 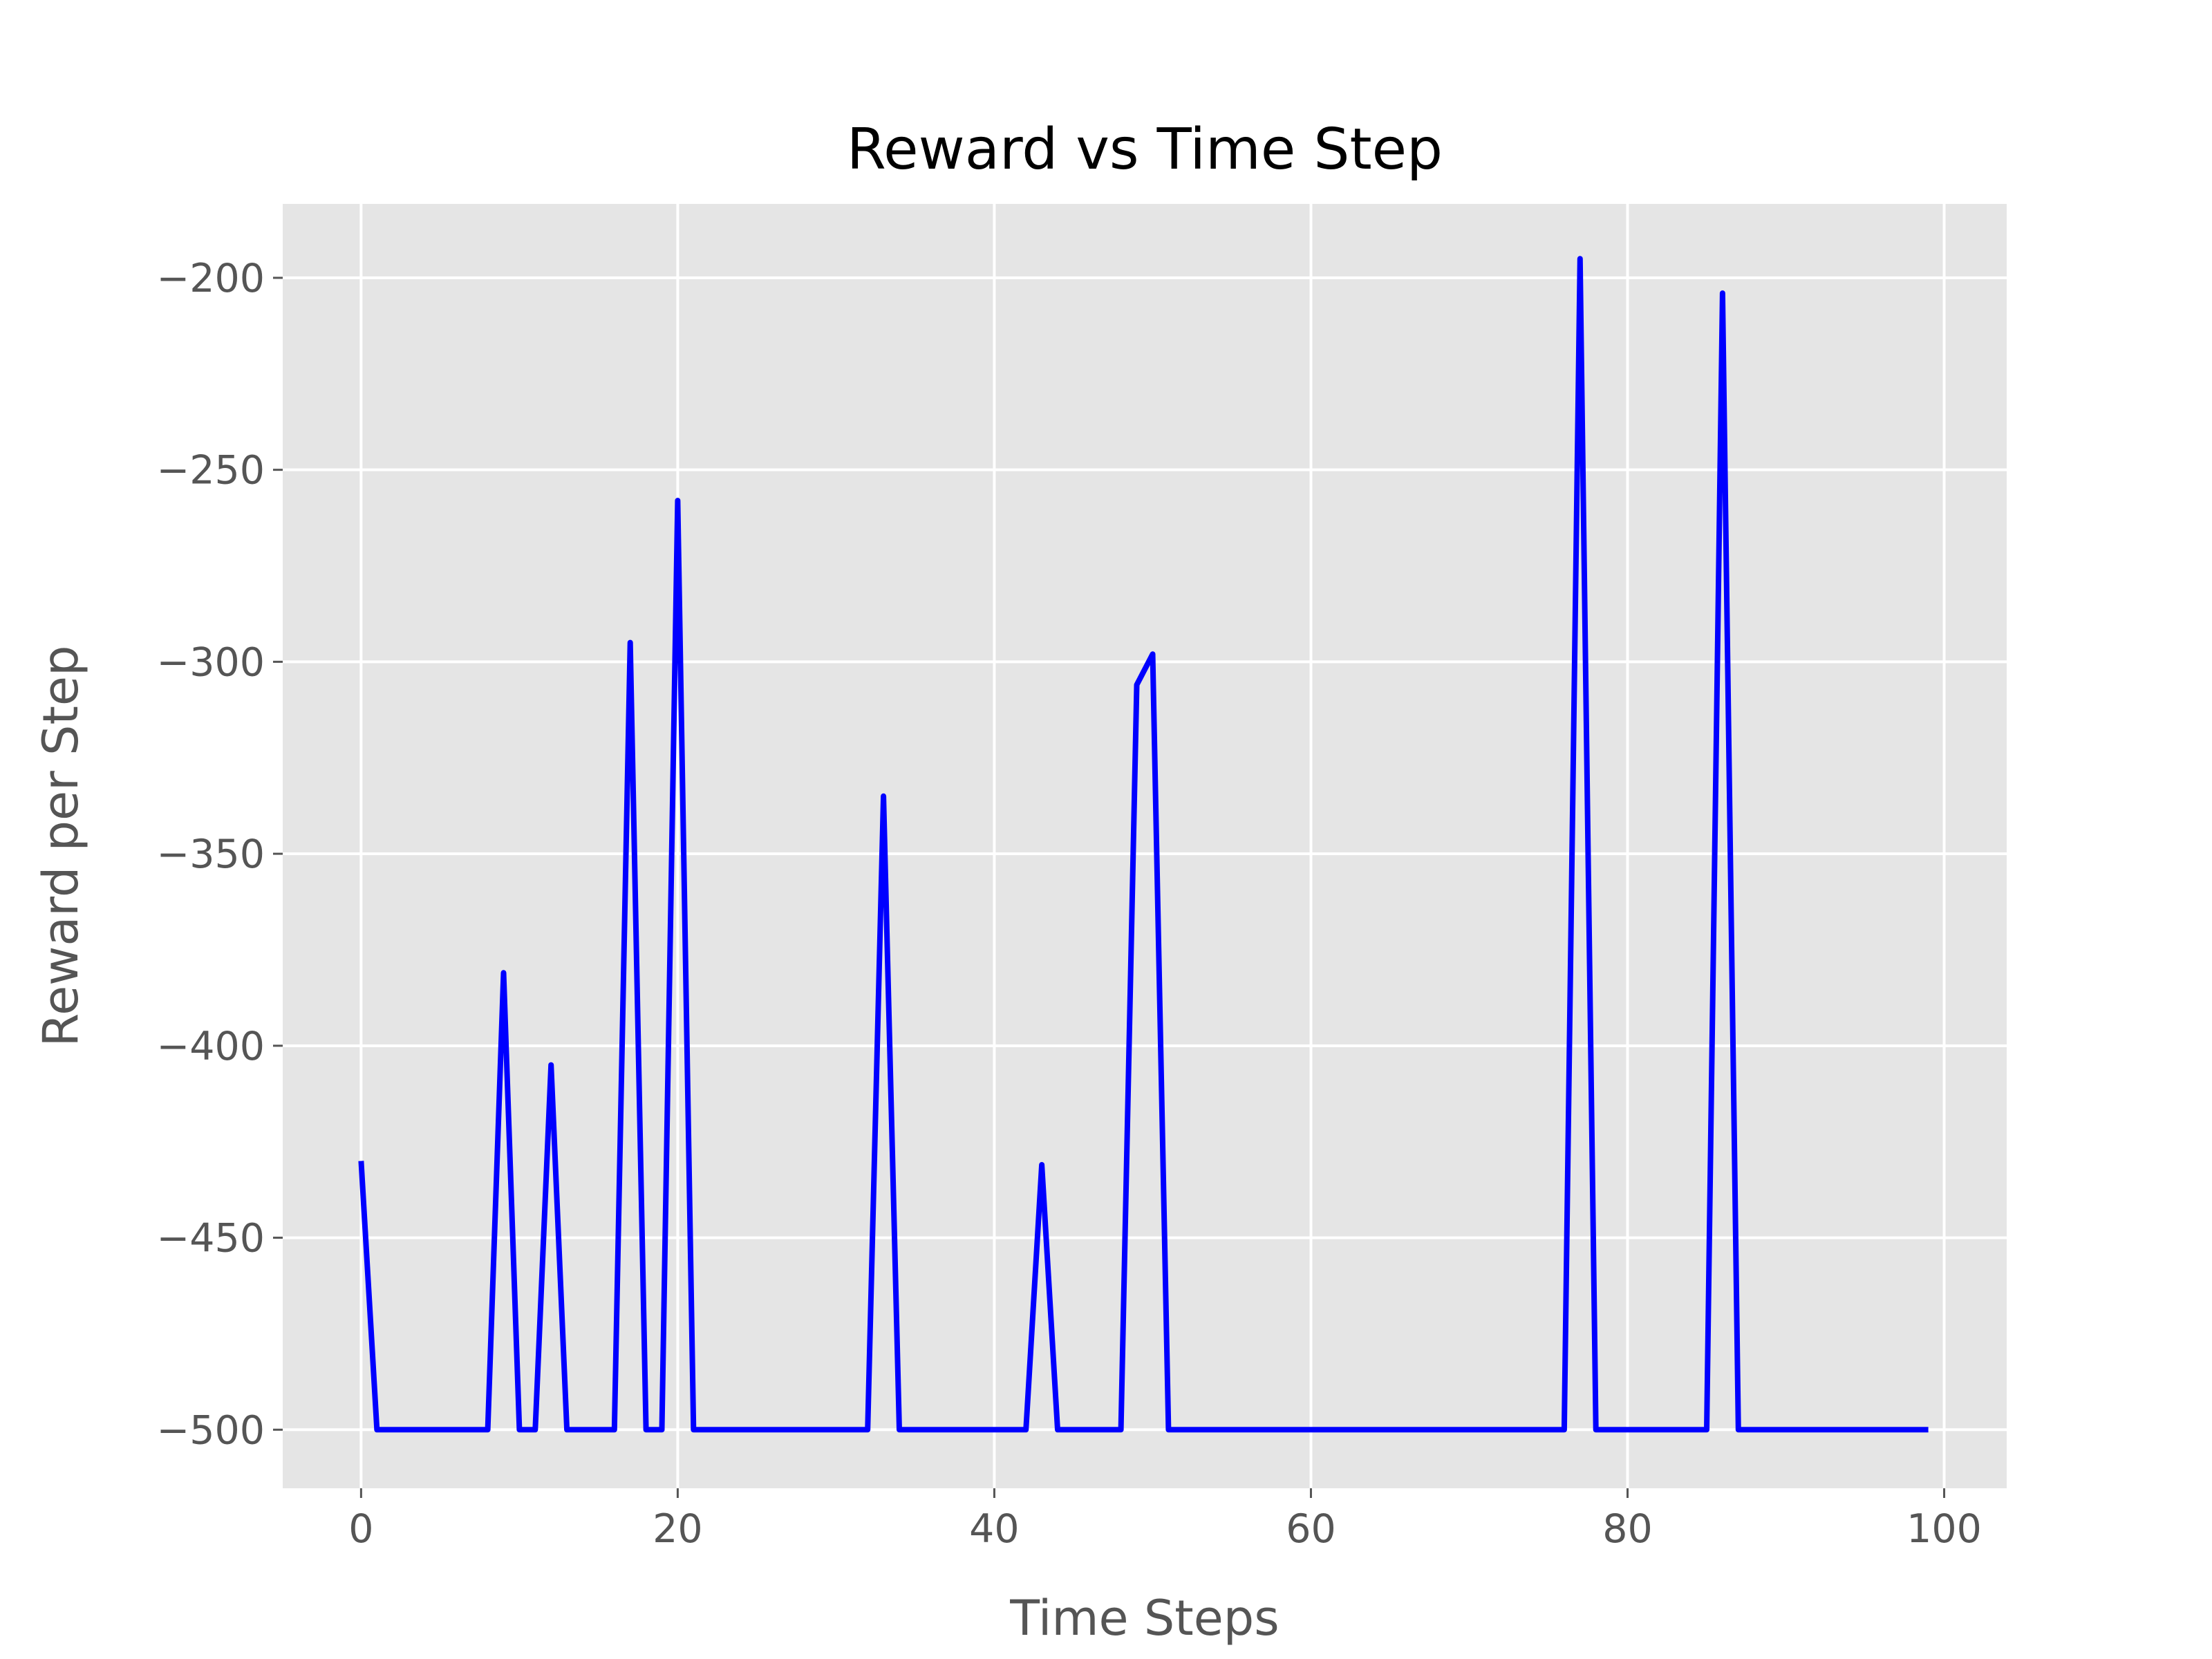 What do you see at coordinates (211, 279) in the screenshot?
I see `y-tick-label: −200` at bounding box center [211, 279].